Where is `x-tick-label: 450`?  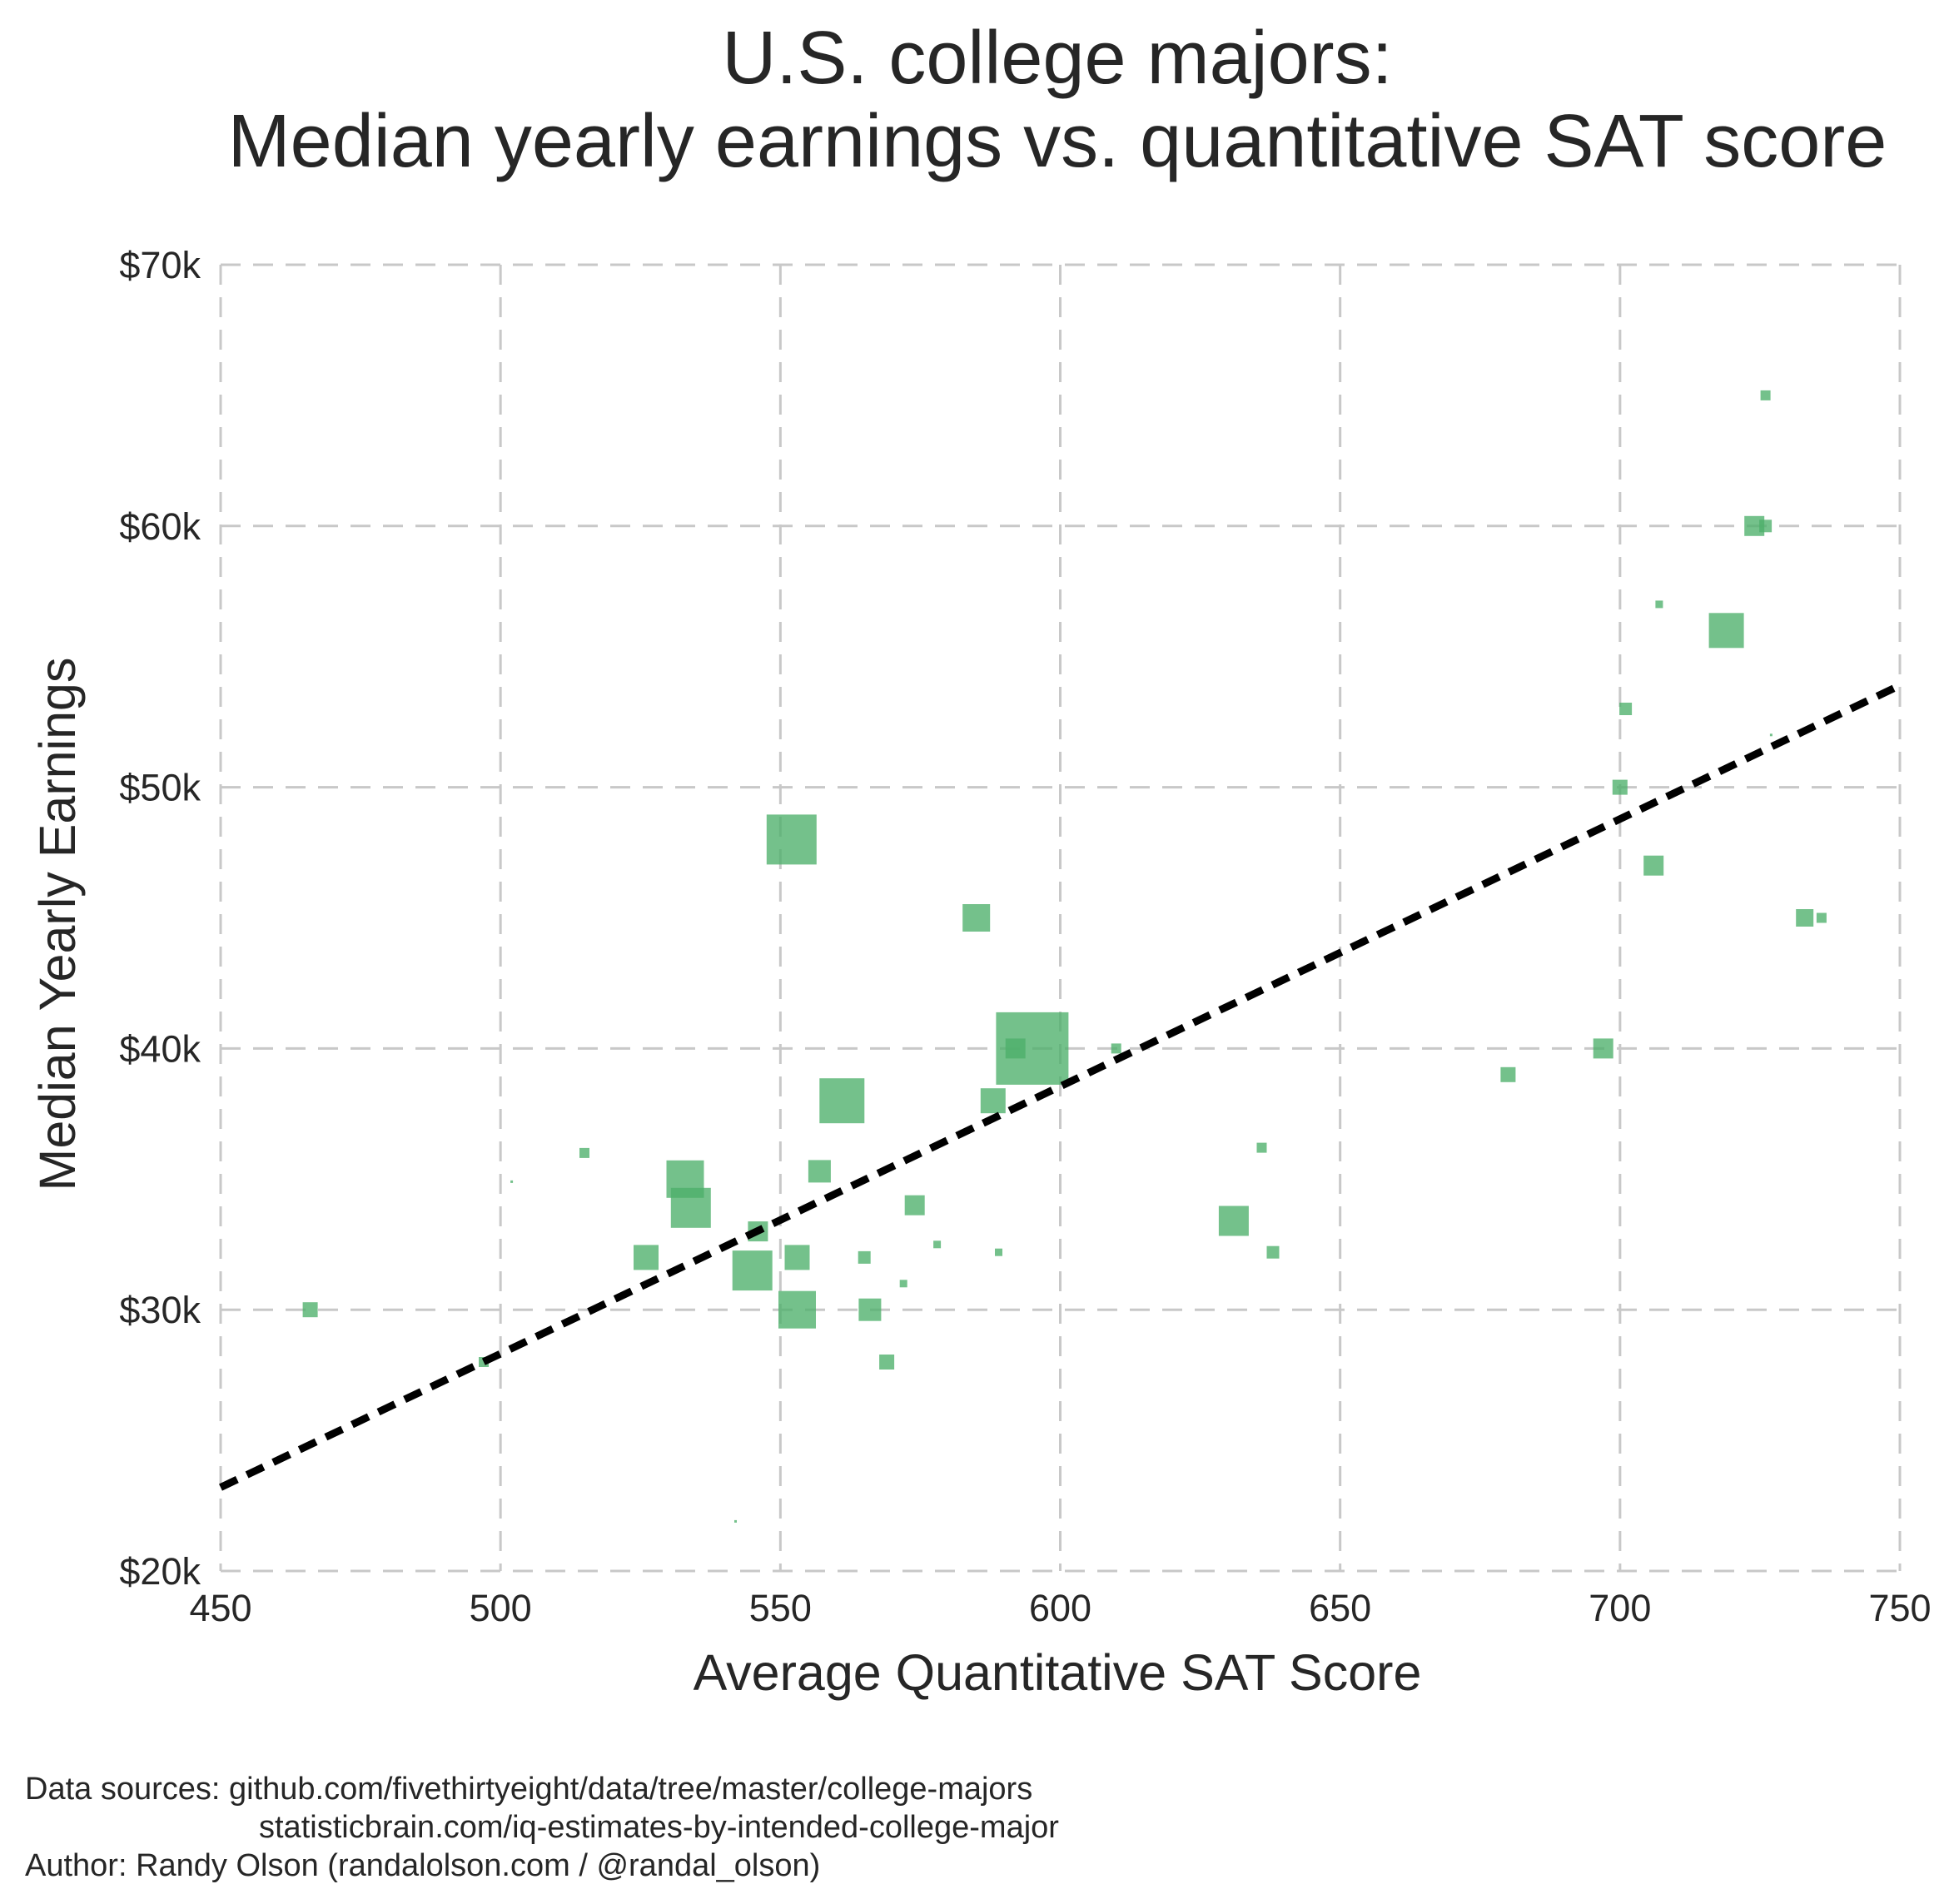 x-tick-label: 450 is located at coordinates (220, 1608).